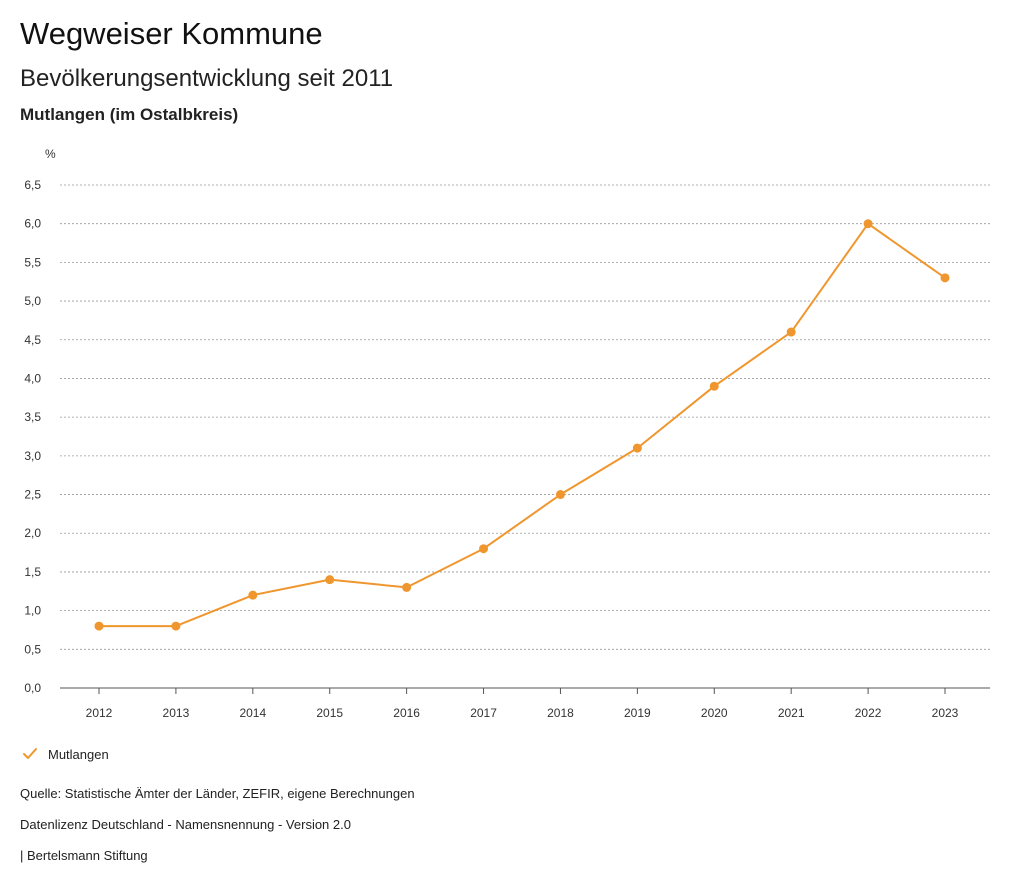 Image resolution: width=1024 pixels, height=888 pixels. Describe the element at coordinates (32, 456) in the screenshot. I see `y-tick-label: 3,0` at that location.